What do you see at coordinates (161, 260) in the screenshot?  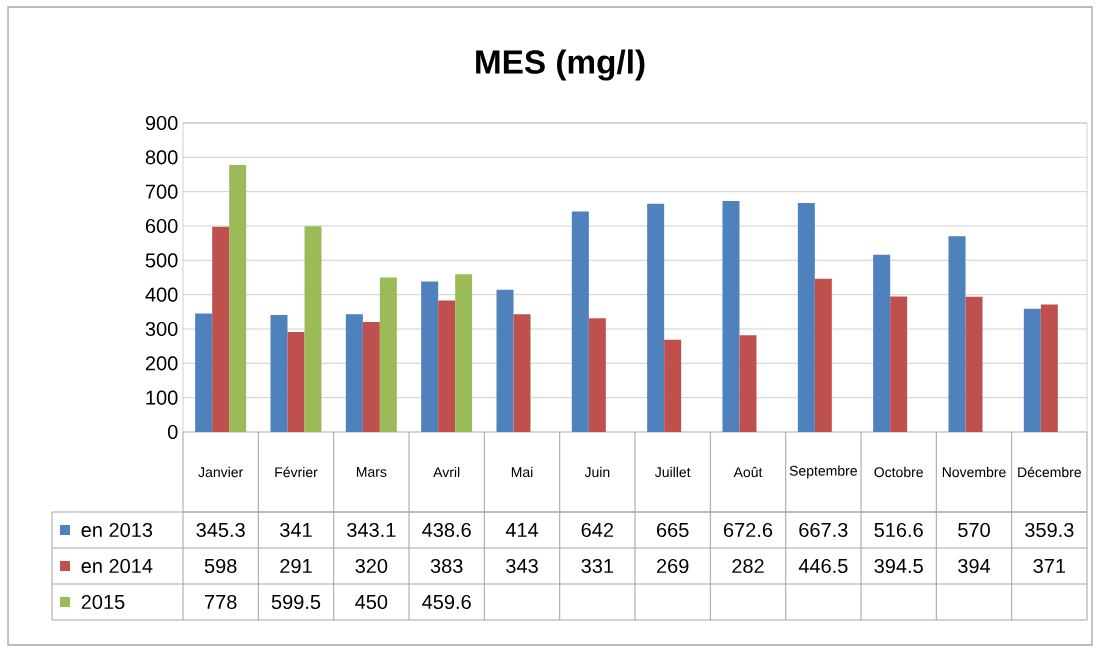 I see `y-tick-label: 500` at bounding box center [161, 260].